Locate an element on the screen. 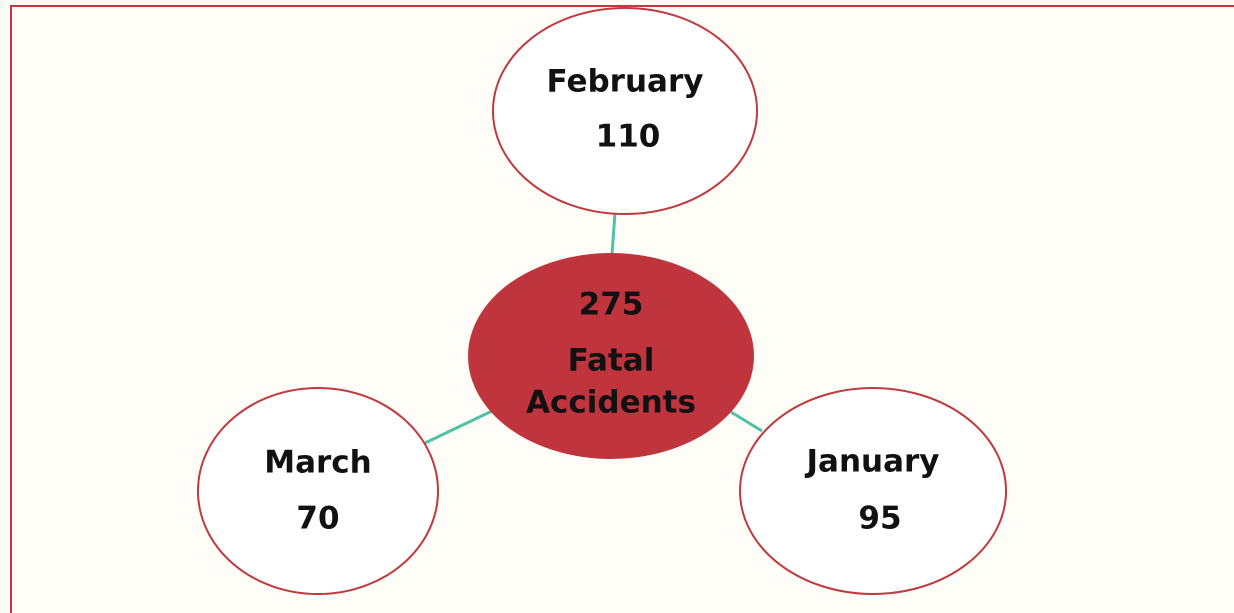  node-value: 110 is located at coordinates (628, 137).